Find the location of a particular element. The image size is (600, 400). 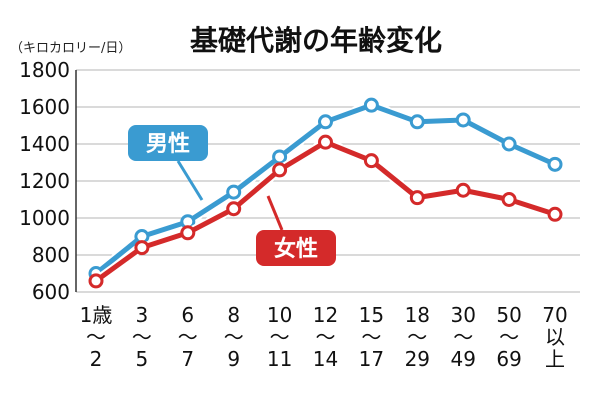

x-tick-line: 18 is located at coordinates (417, 315).